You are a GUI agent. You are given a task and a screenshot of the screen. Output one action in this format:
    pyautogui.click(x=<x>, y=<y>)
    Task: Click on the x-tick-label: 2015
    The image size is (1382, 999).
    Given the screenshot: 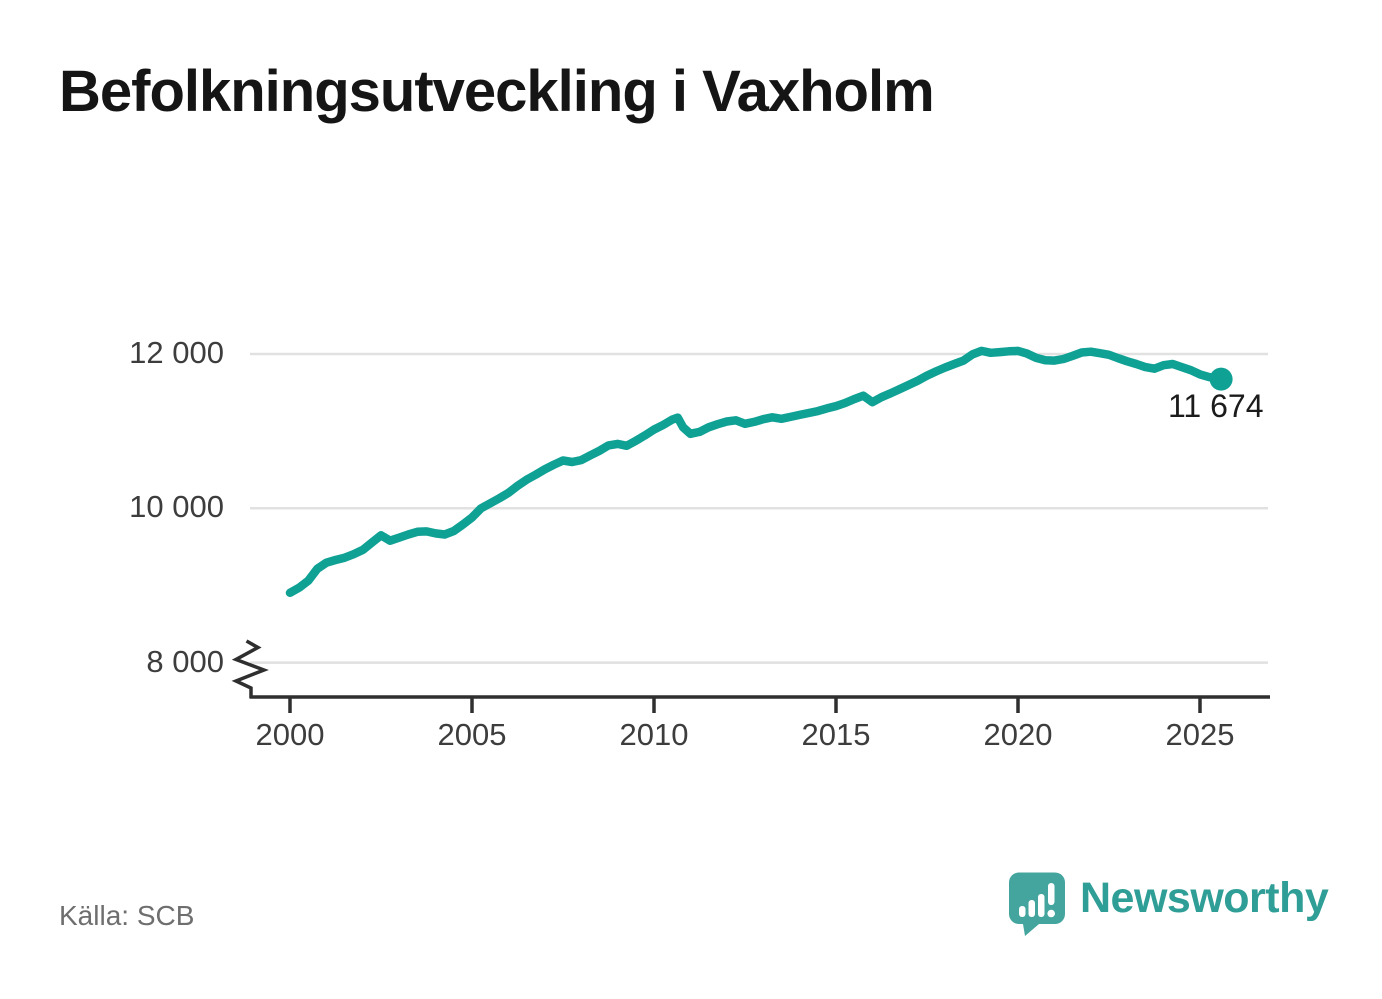 What is the action you would take?
    pyautogui.click(x=836, y=734)
    